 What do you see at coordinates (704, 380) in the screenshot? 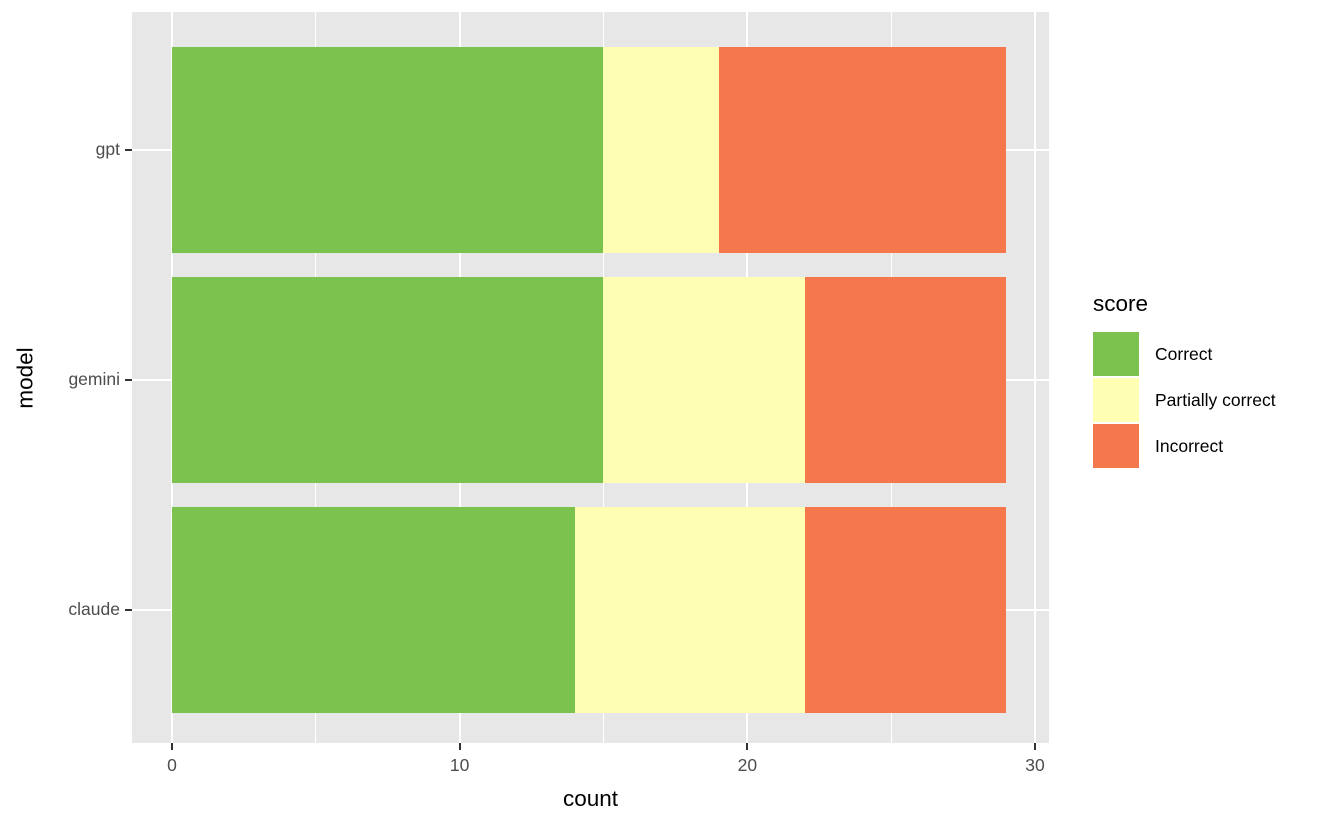
I see `bar-segment-gemini-partially-correct` at bounding box center [704, 380].